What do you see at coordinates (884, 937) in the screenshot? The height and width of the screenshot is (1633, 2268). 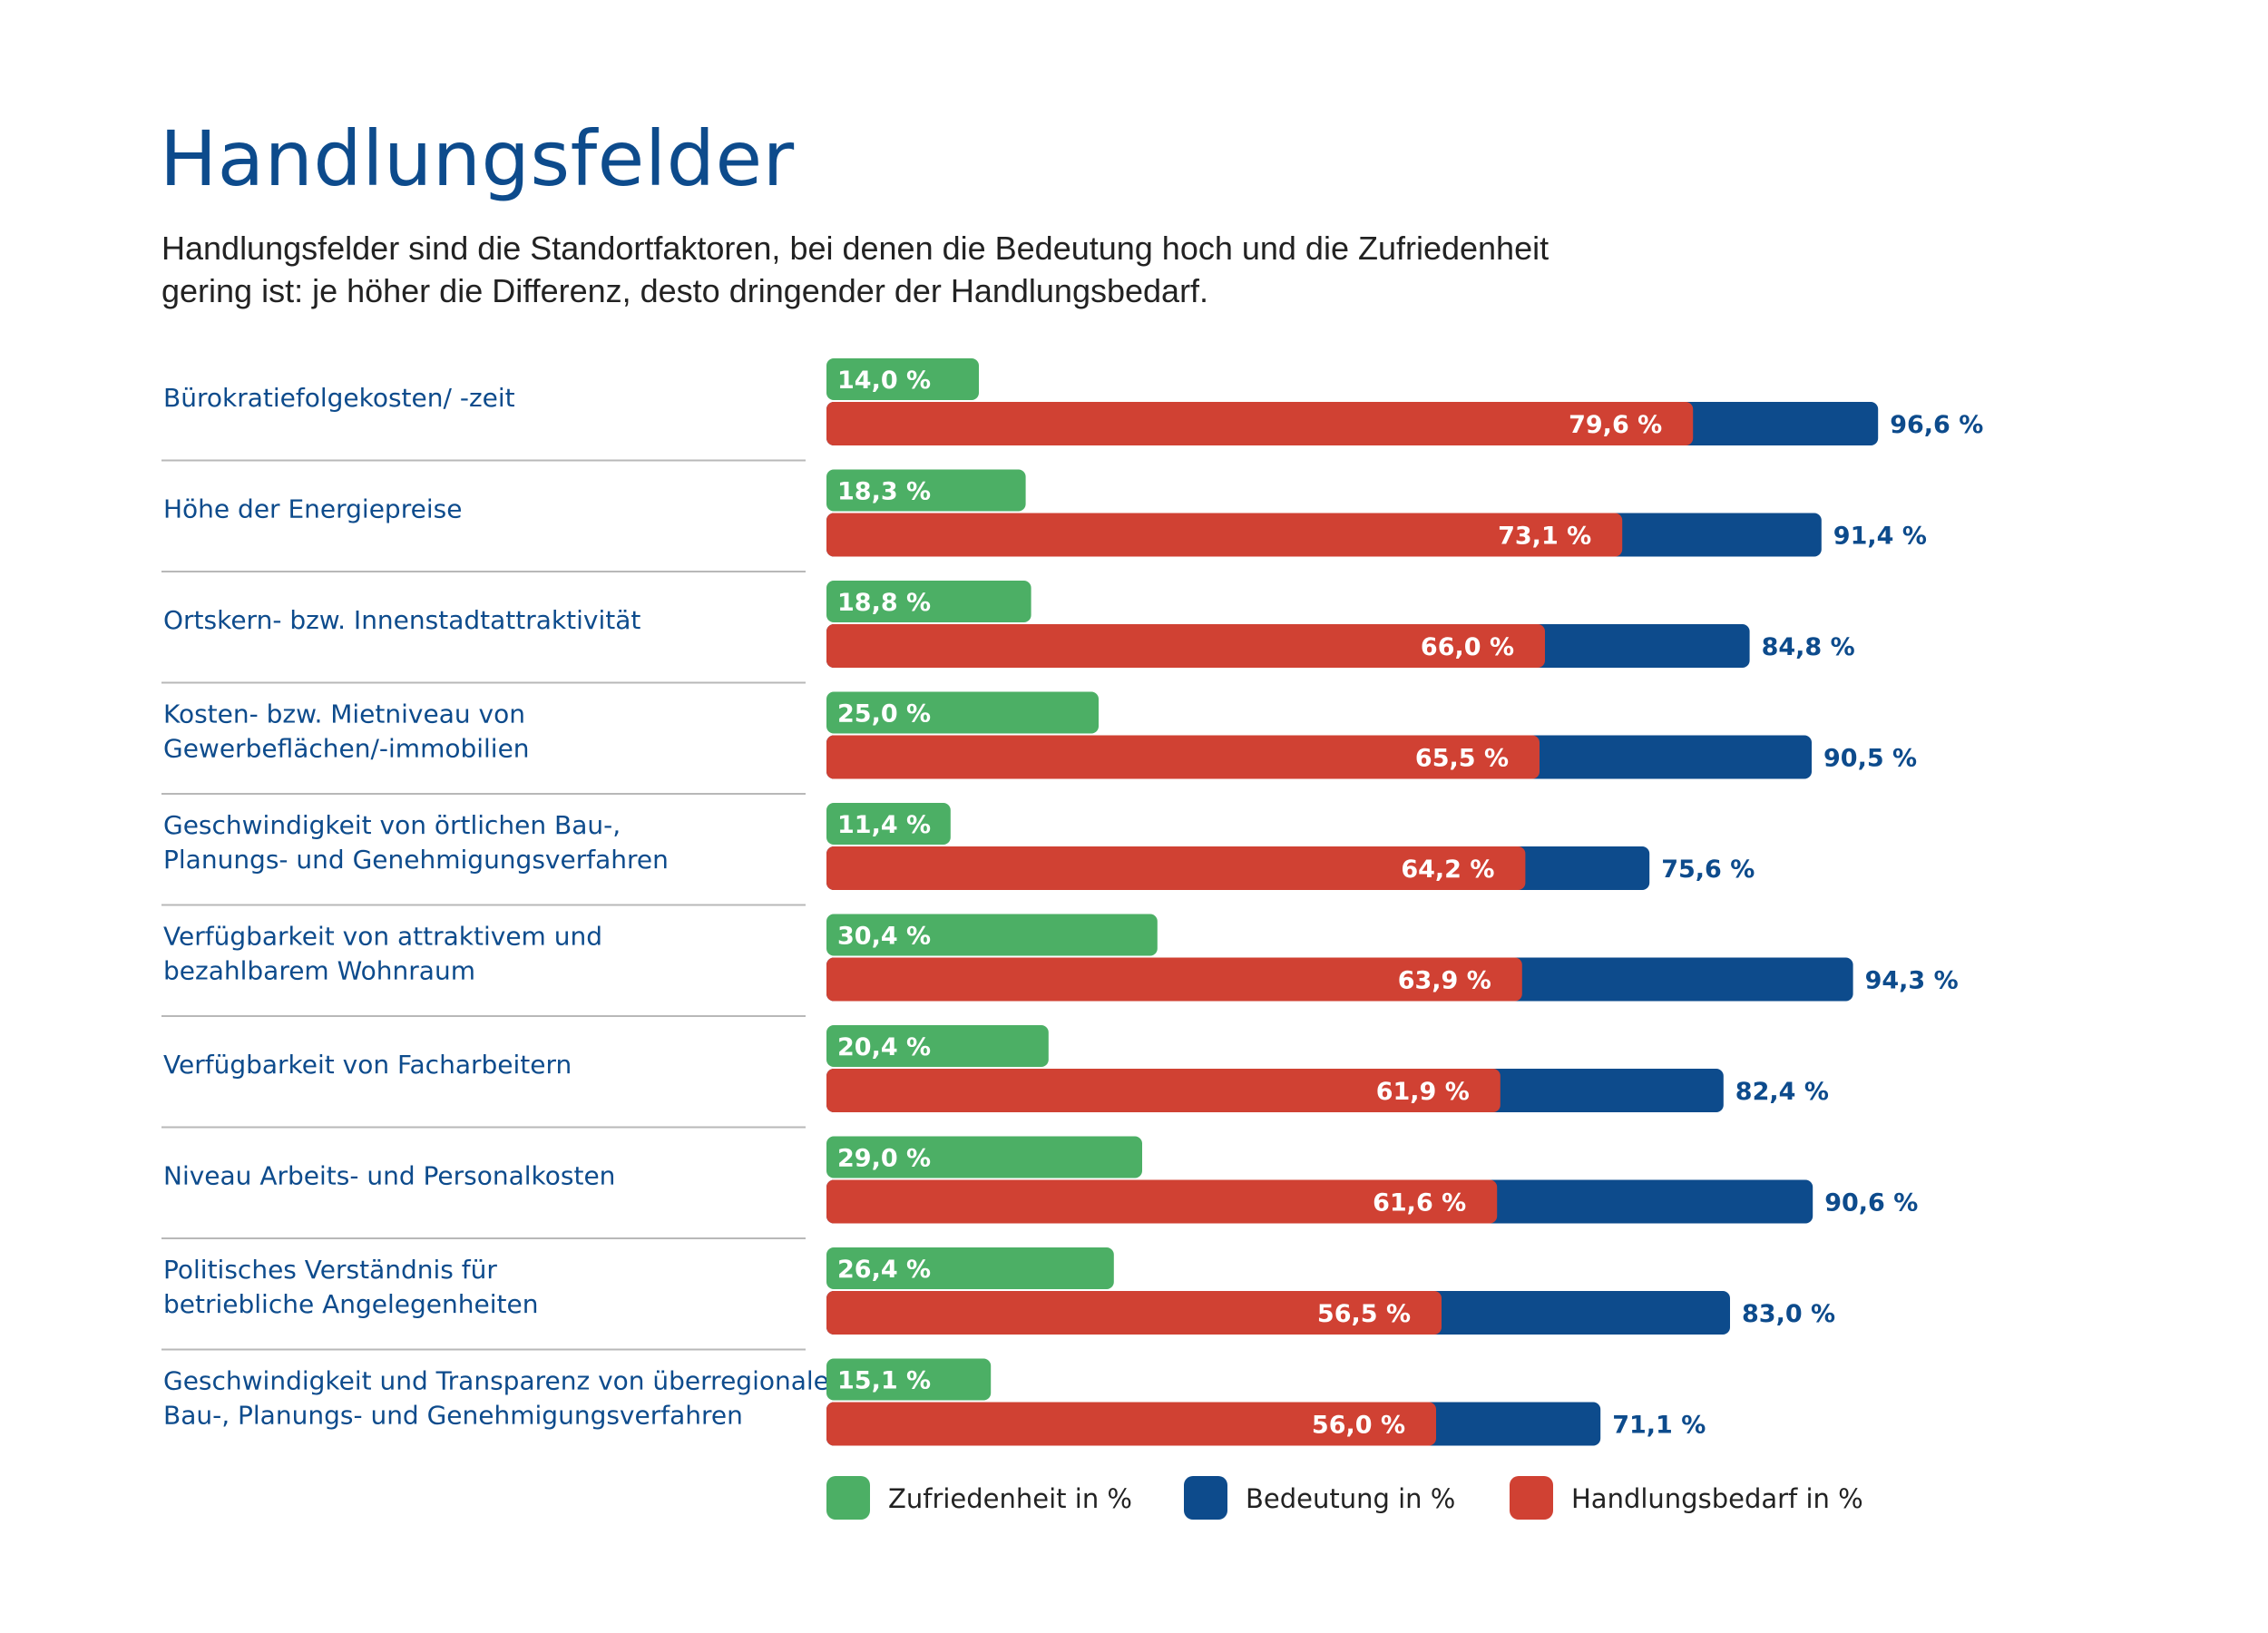 I see `zufriedenheit-value-label: 30,4 %` at bounding box center [884, 937].